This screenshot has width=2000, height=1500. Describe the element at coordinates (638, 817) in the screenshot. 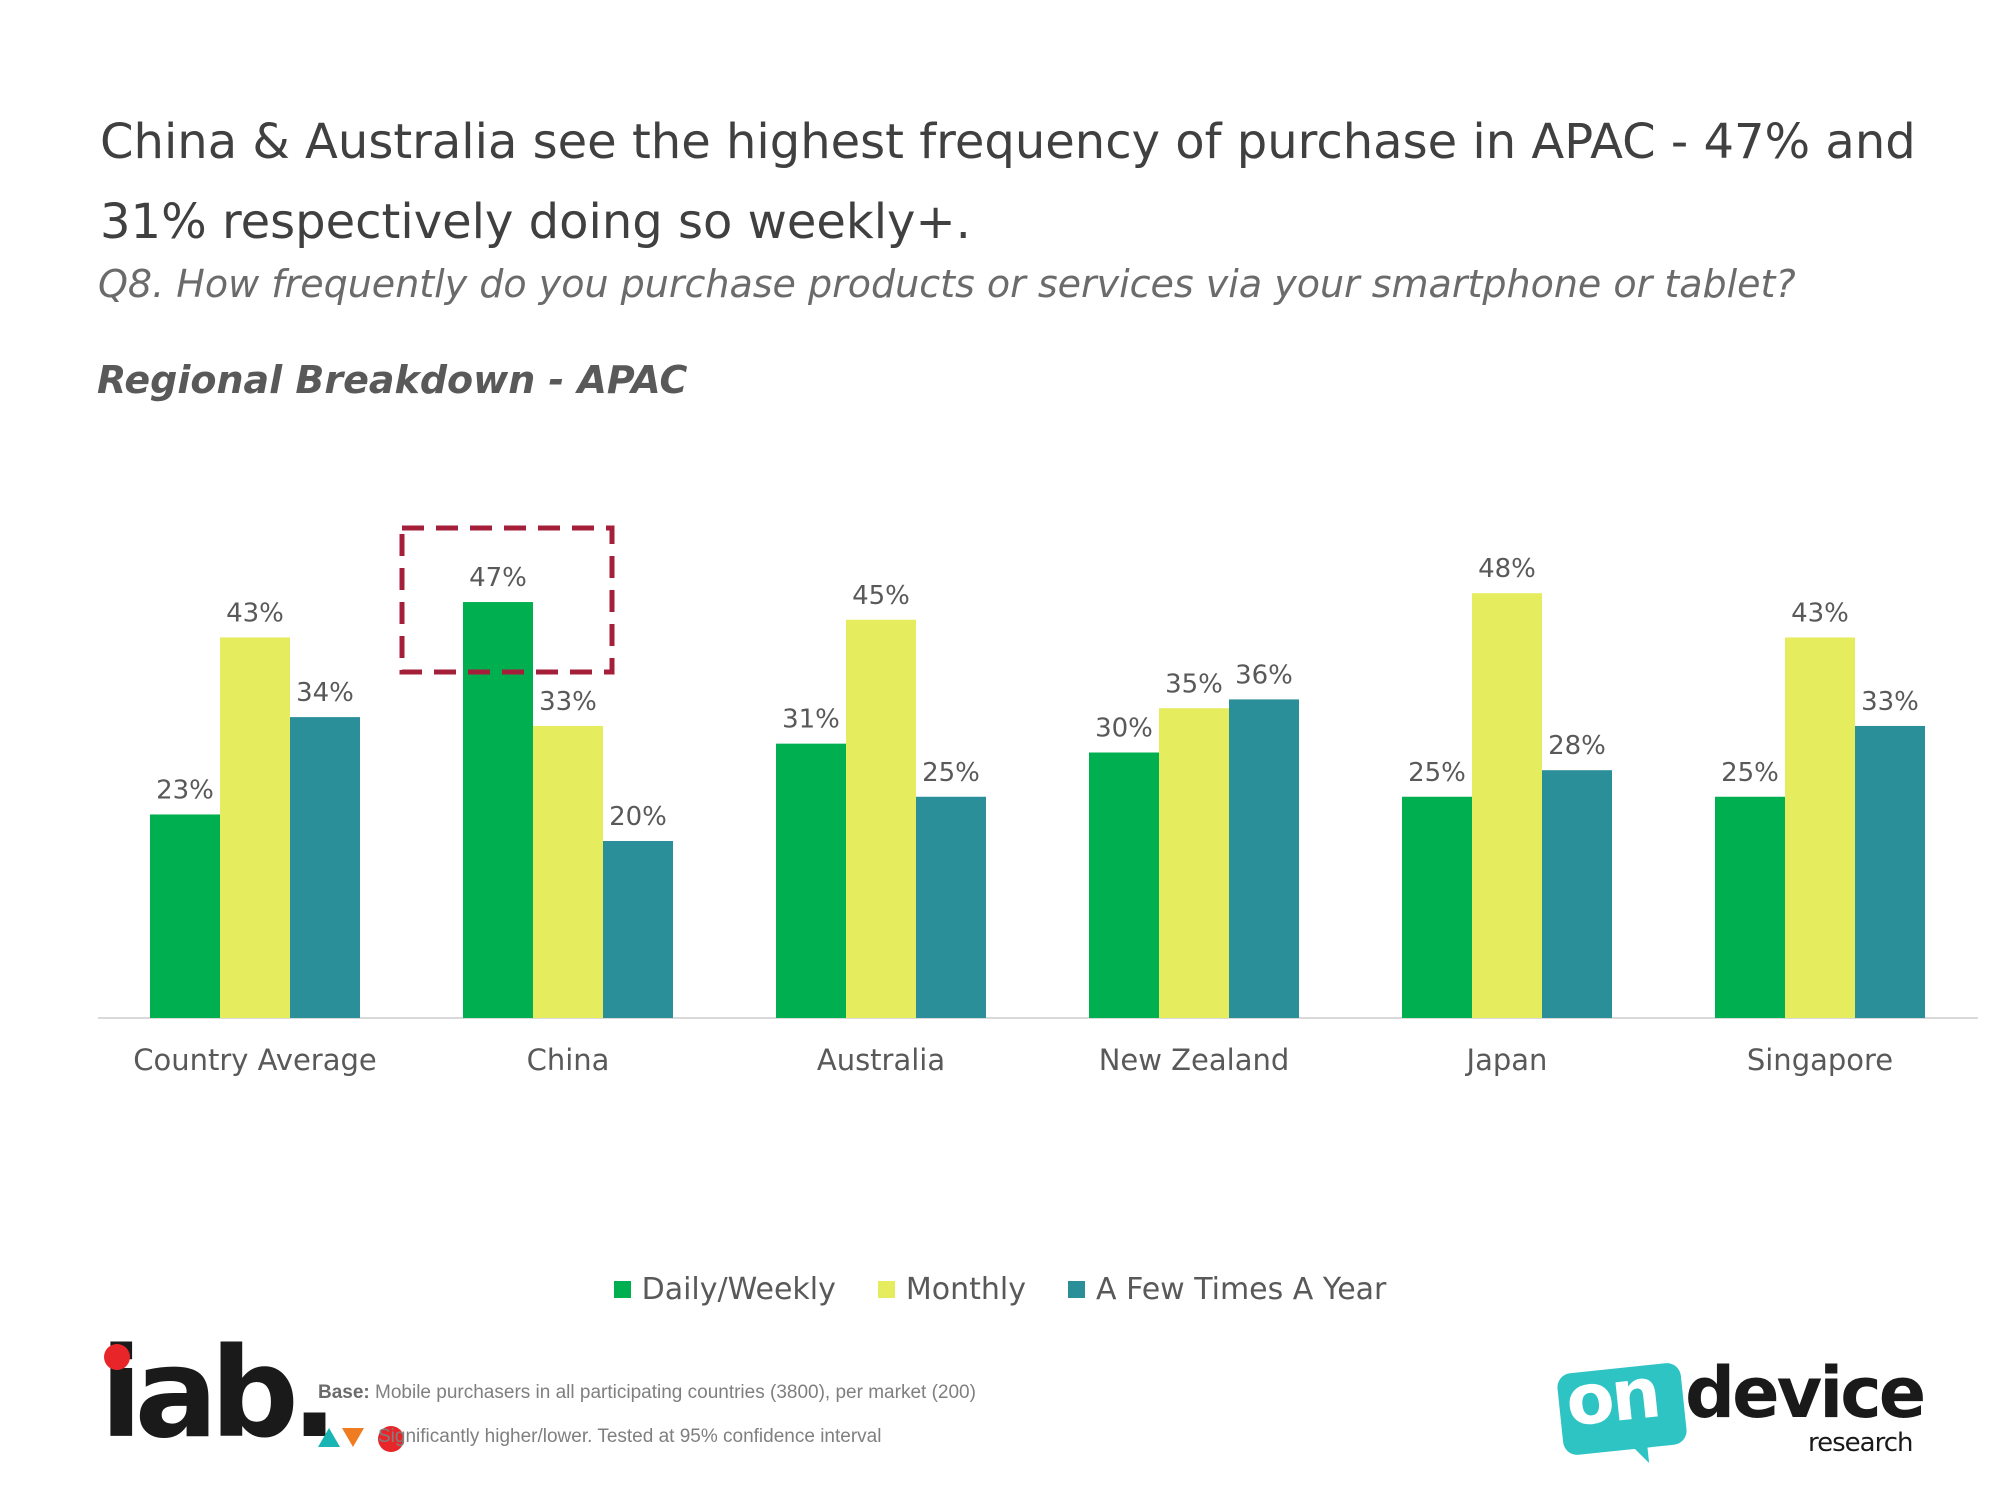

I see `data-label-china-a-few-times-a-year: 20%` at that location.